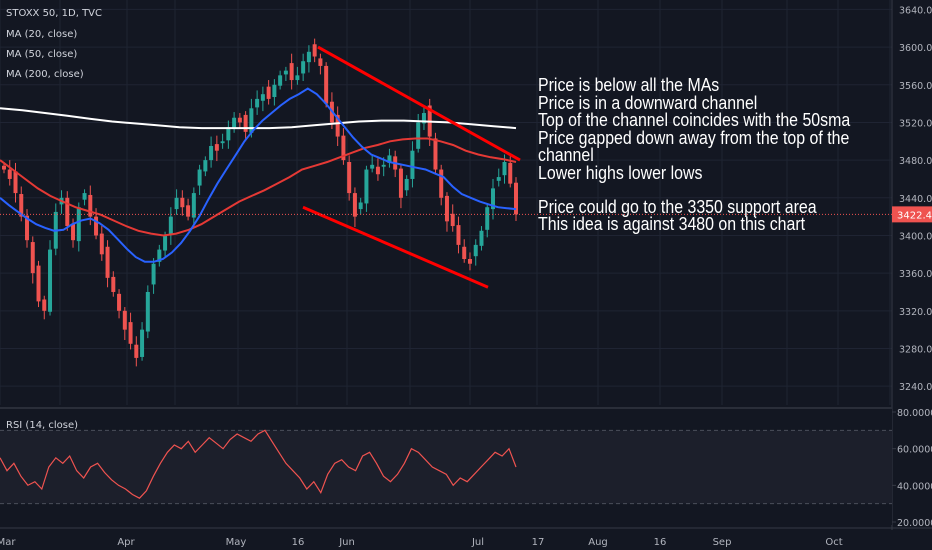 The height and width of the screenshot is (550, 932). I want to click on rsi-band, so click(446, 467).